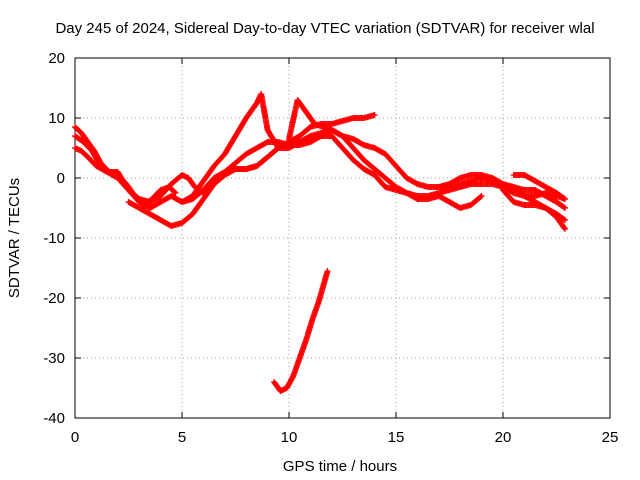  I want to click on x-tick-label: 10, so click(289, 437).